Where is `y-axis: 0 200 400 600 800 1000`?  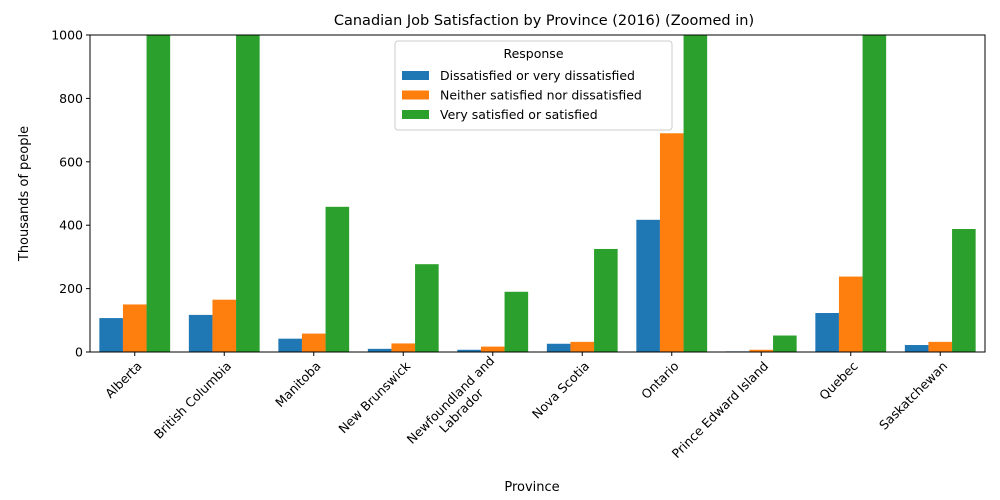 y-axis: 0 200 400 600 800 1000 is located at coordinates (70, 194).